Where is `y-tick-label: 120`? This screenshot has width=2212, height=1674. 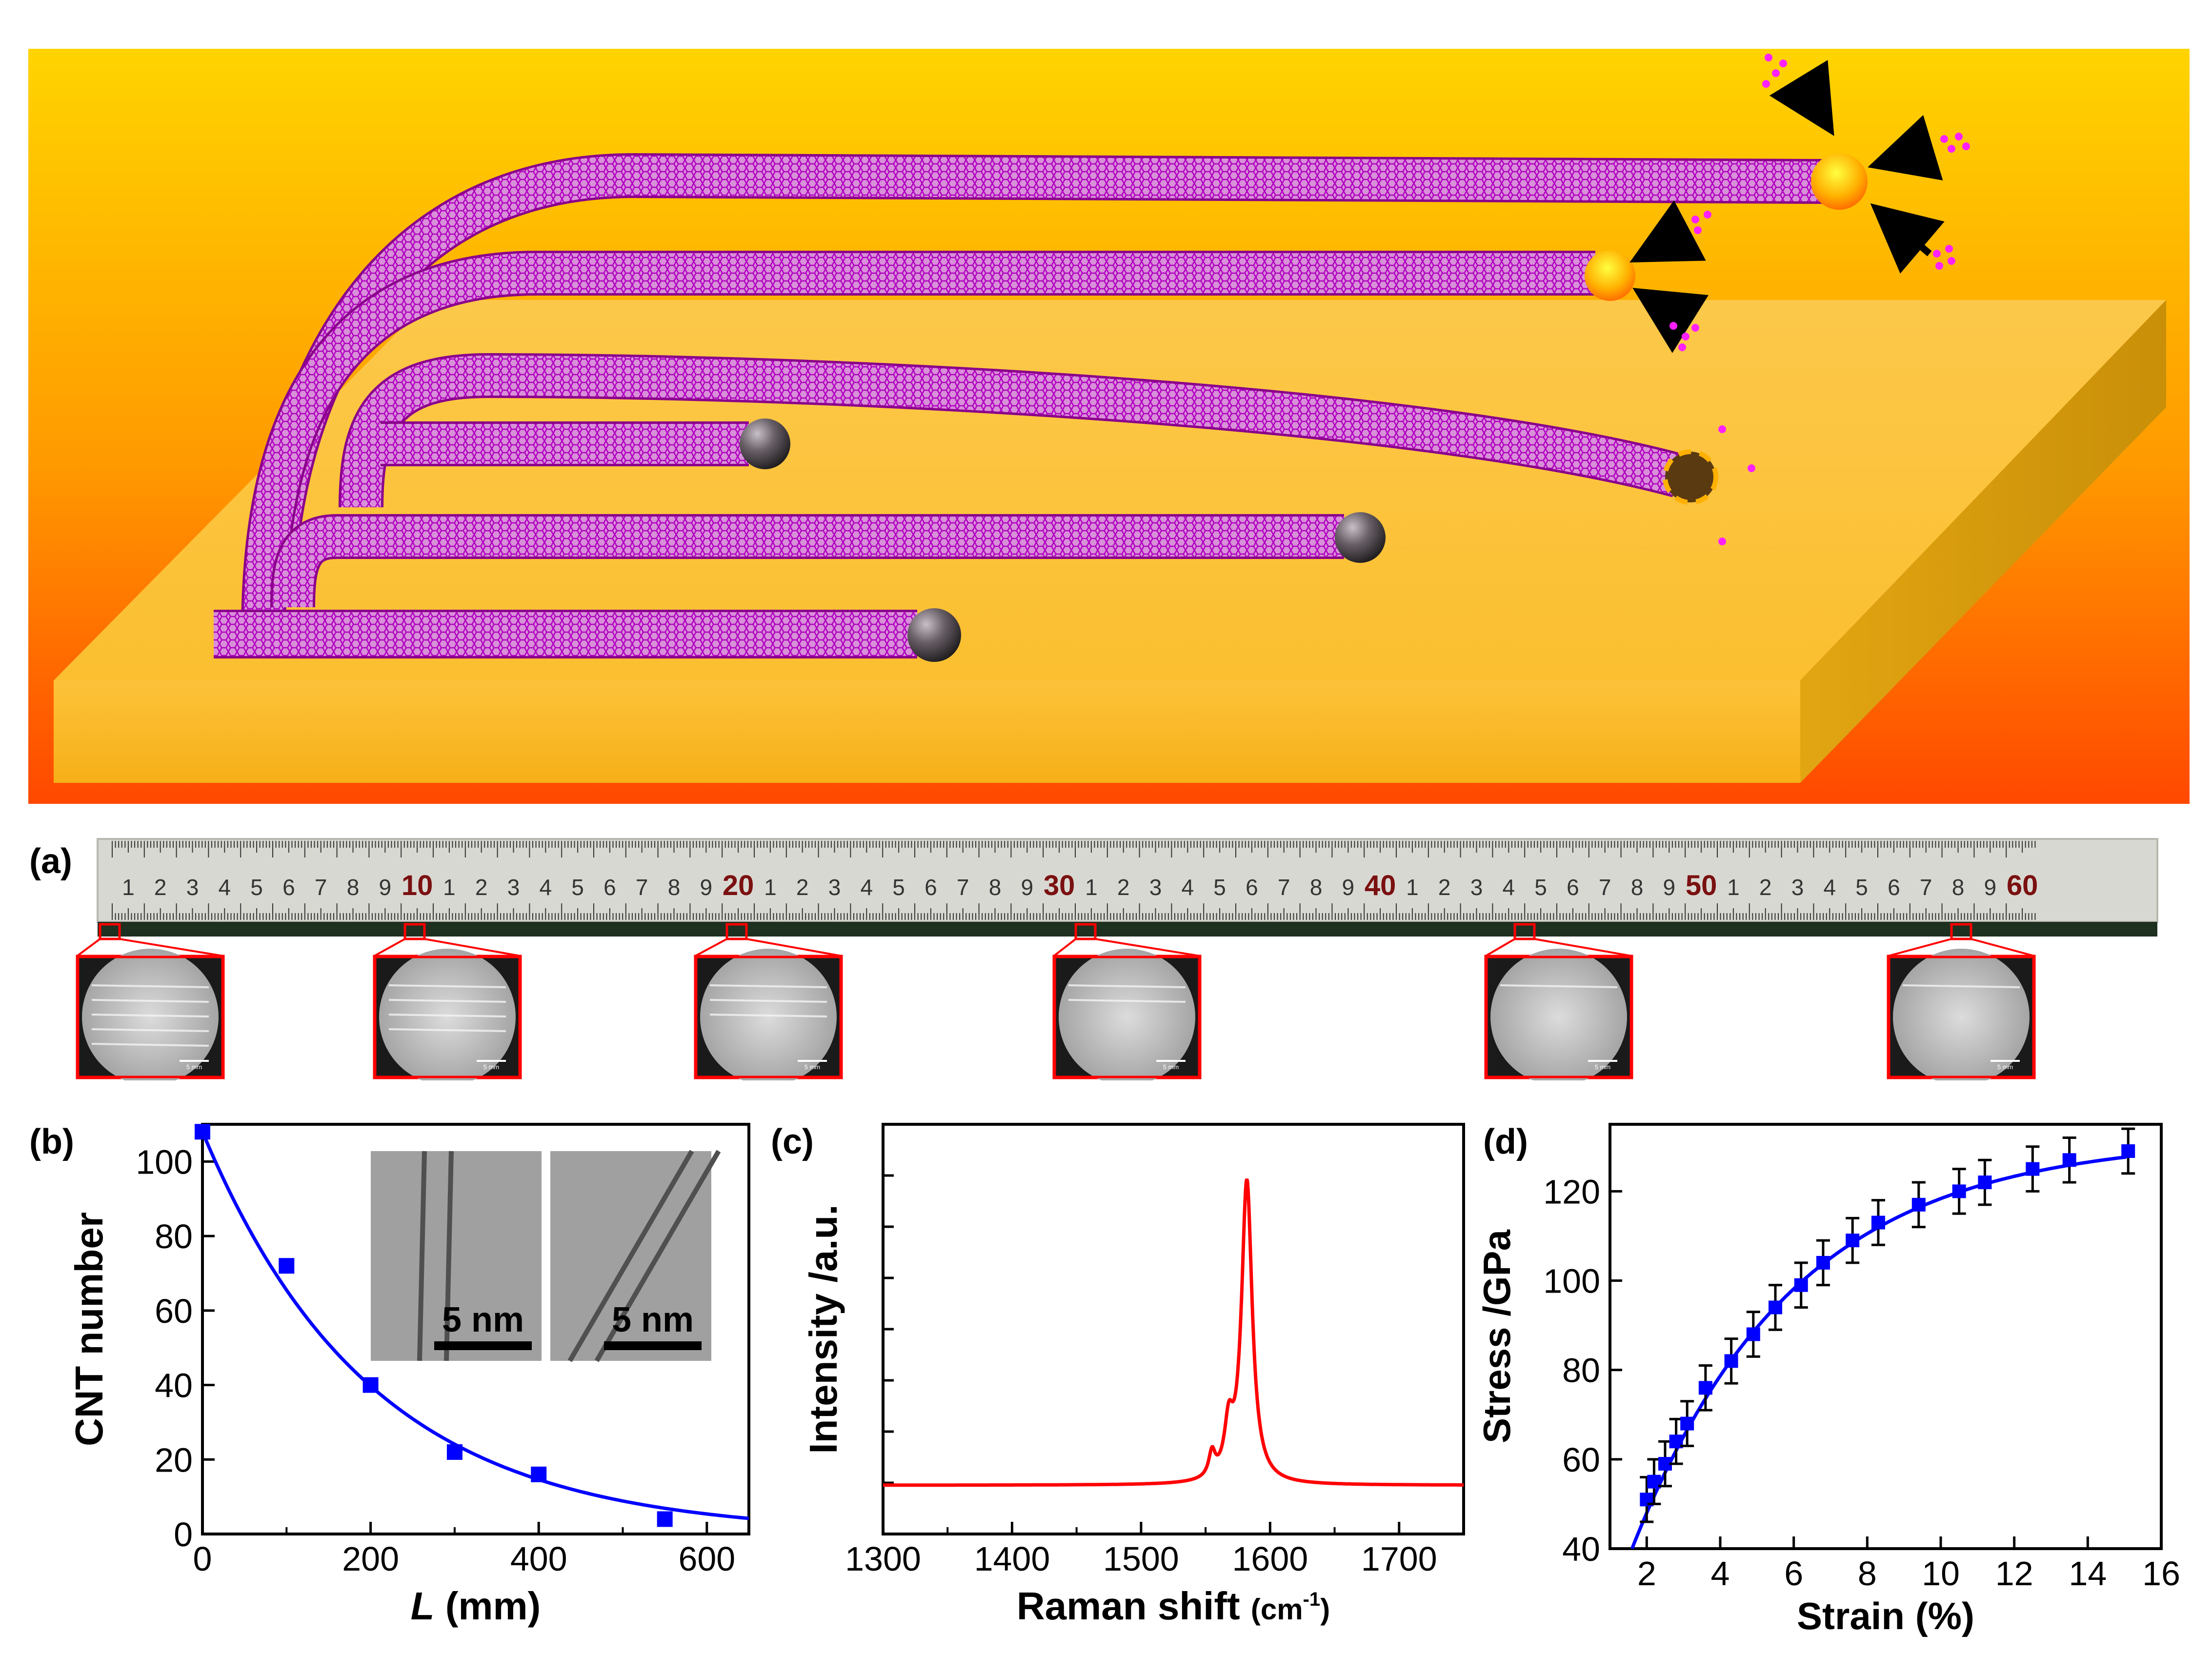 y-tick-label: 120 is located at coordinates (1571, 1192).